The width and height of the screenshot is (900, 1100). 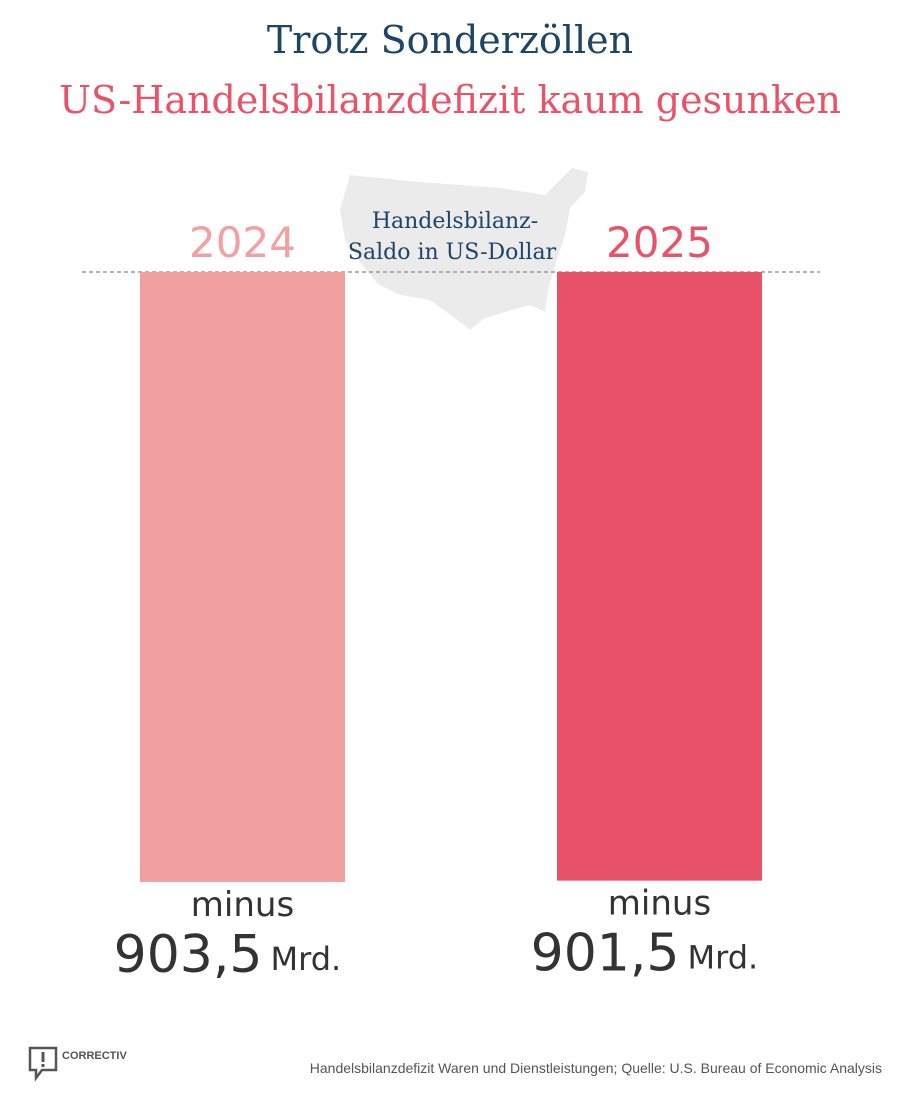 I want to click on annotation-line-1: Handelsbilanz-, so click(x=455, y=221).